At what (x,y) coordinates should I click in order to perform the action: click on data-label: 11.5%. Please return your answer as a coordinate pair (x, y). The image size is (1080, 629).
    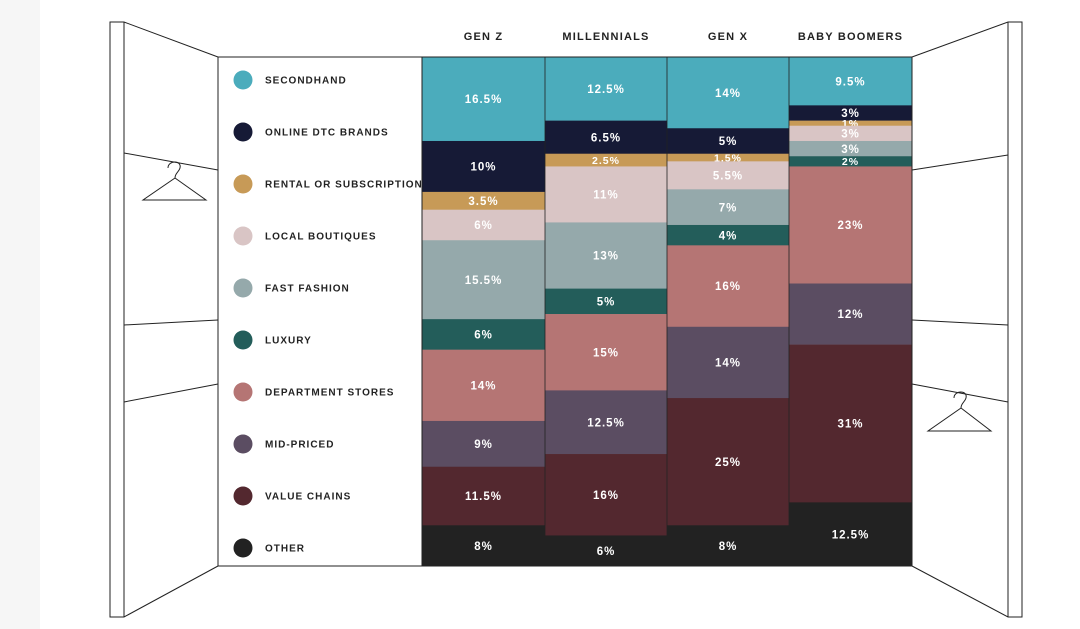
    Looking at the image, I should click on (483, 497).